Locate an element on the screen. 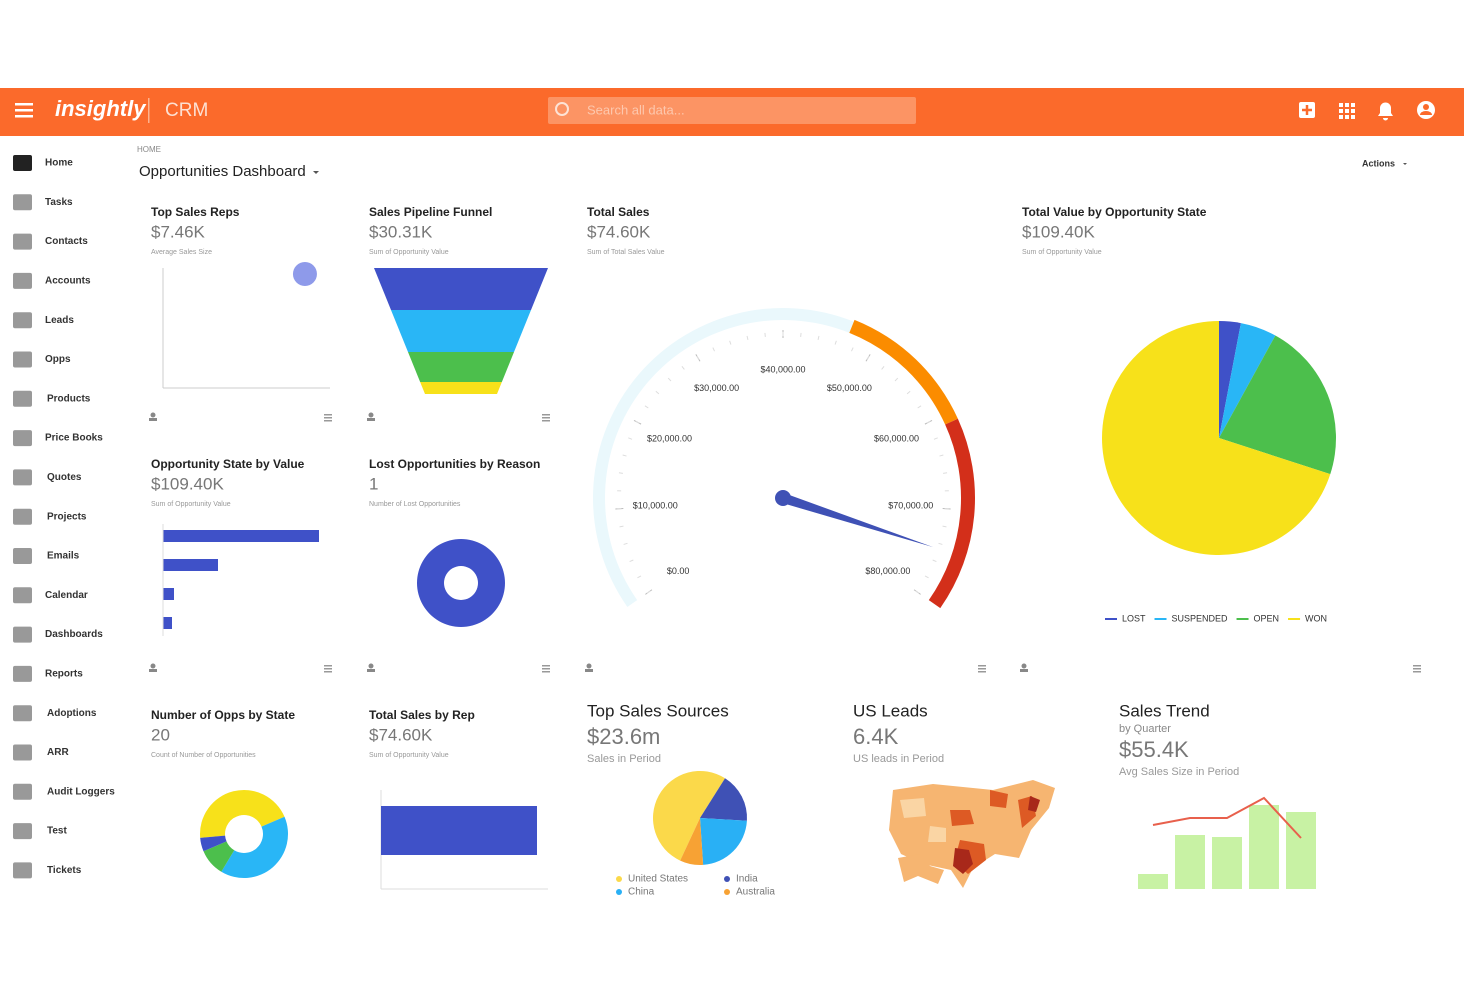 This screenshot has width=1480, height=987. gauge-tick-label: $50,000.00 is located at coordinates (849, 388).